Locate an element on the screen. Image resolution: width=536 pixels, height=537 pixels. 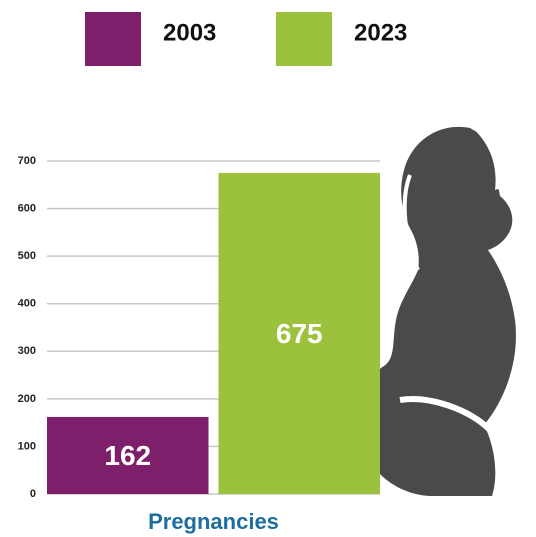
legend-label: 2023 is located at coordinates (380, 32).